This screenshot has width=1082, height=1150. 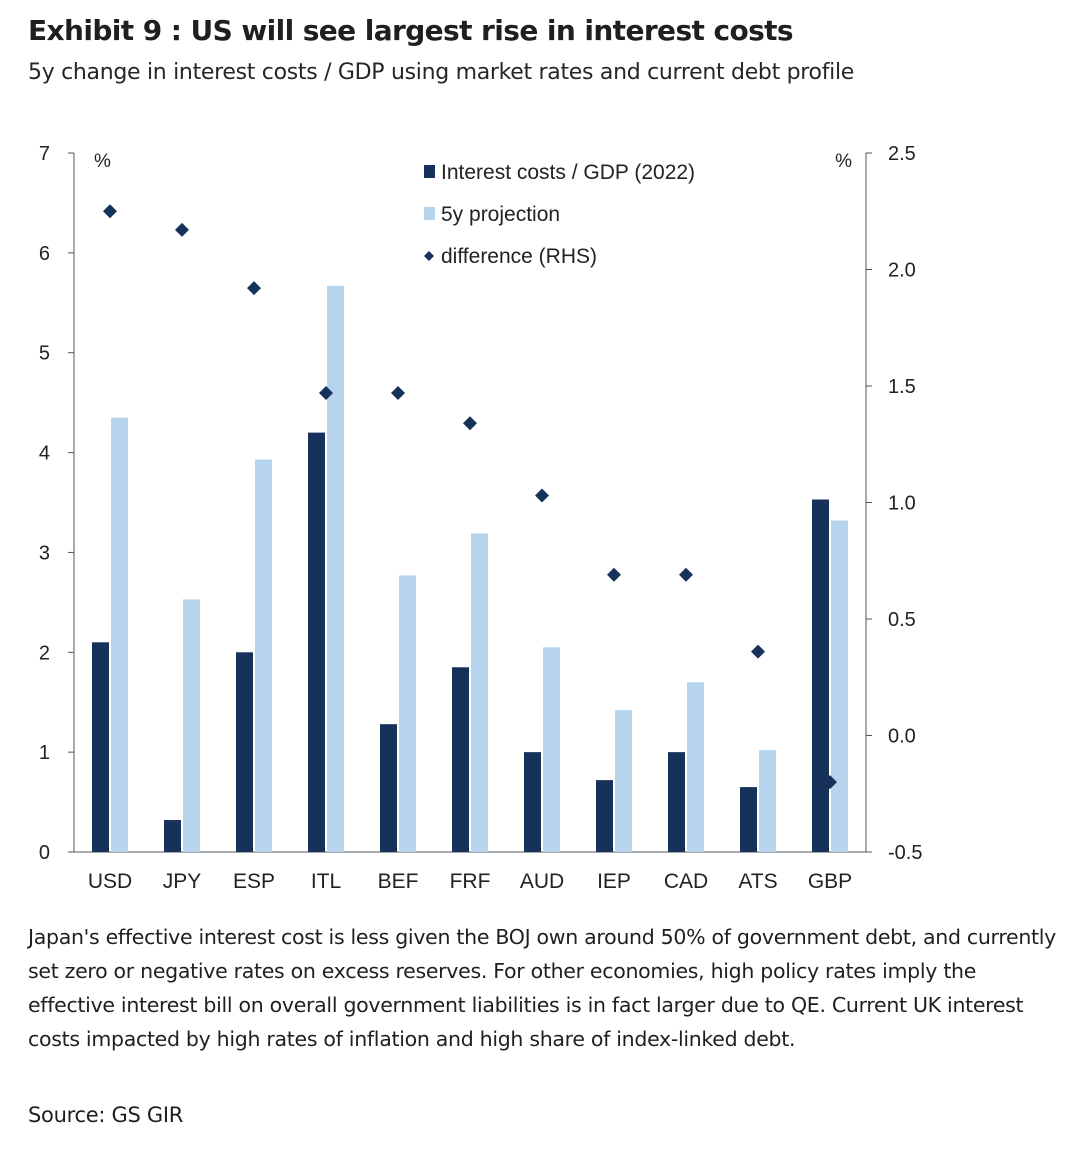 I want to click on source-note: Source: GS GIR, so click(x=106, y=1115).